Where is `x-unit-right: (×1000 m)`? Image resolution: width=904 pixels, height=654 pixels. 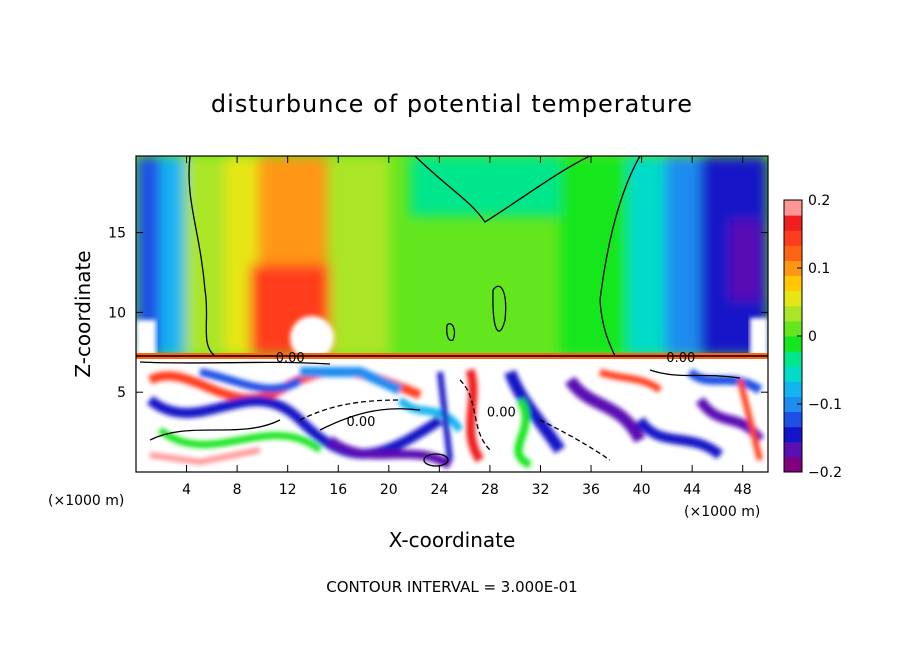
x-unit-right: (×1000 m) is located at coordinates (722, 512).